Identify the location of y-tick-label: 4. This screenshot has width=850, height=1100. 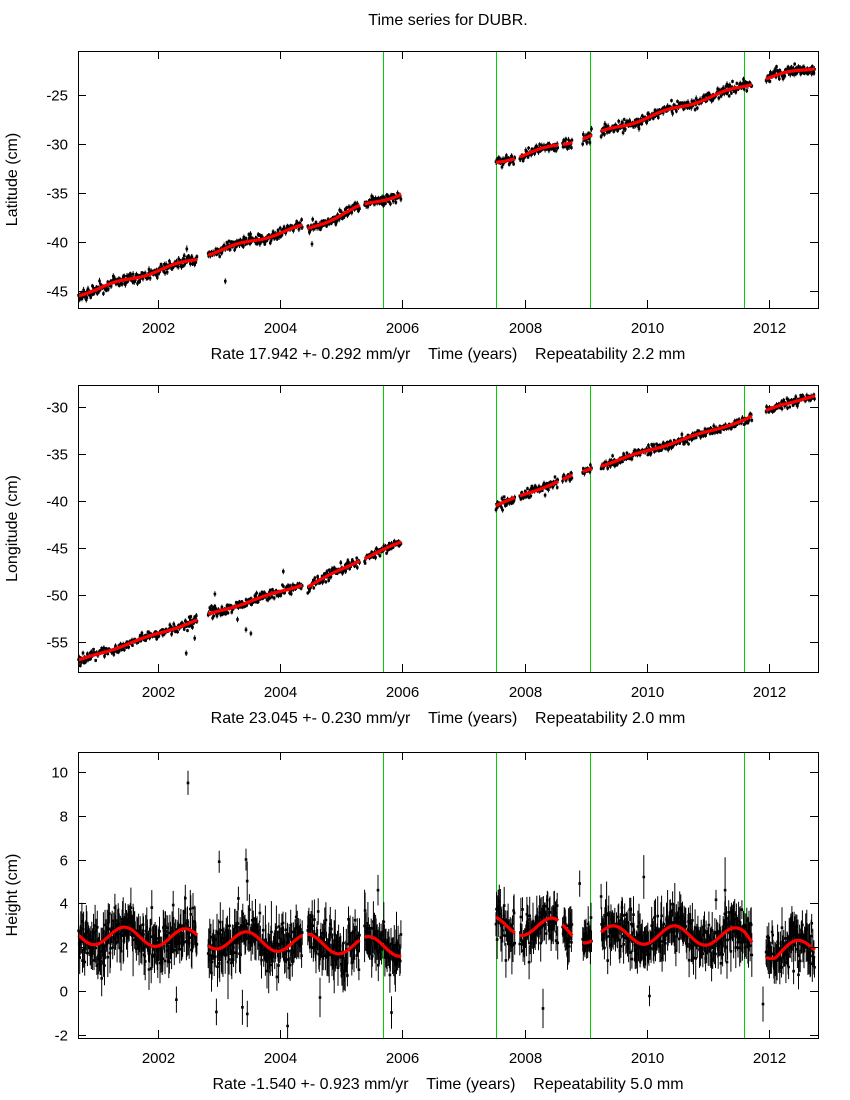
(64, 904).